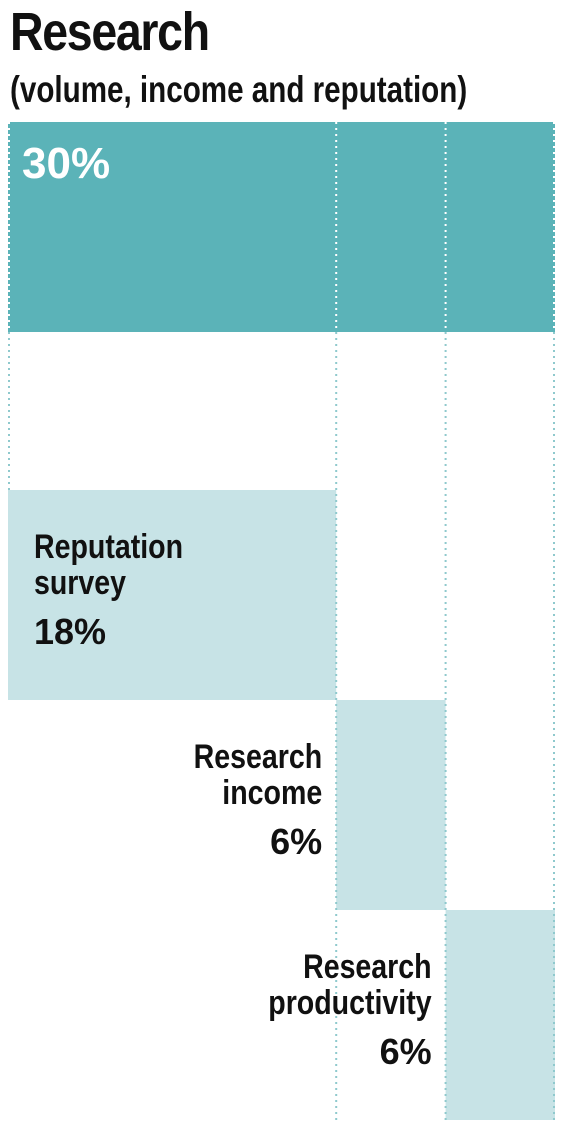  I want to click on component-value-label-2: 6%, so click(406, 1051).